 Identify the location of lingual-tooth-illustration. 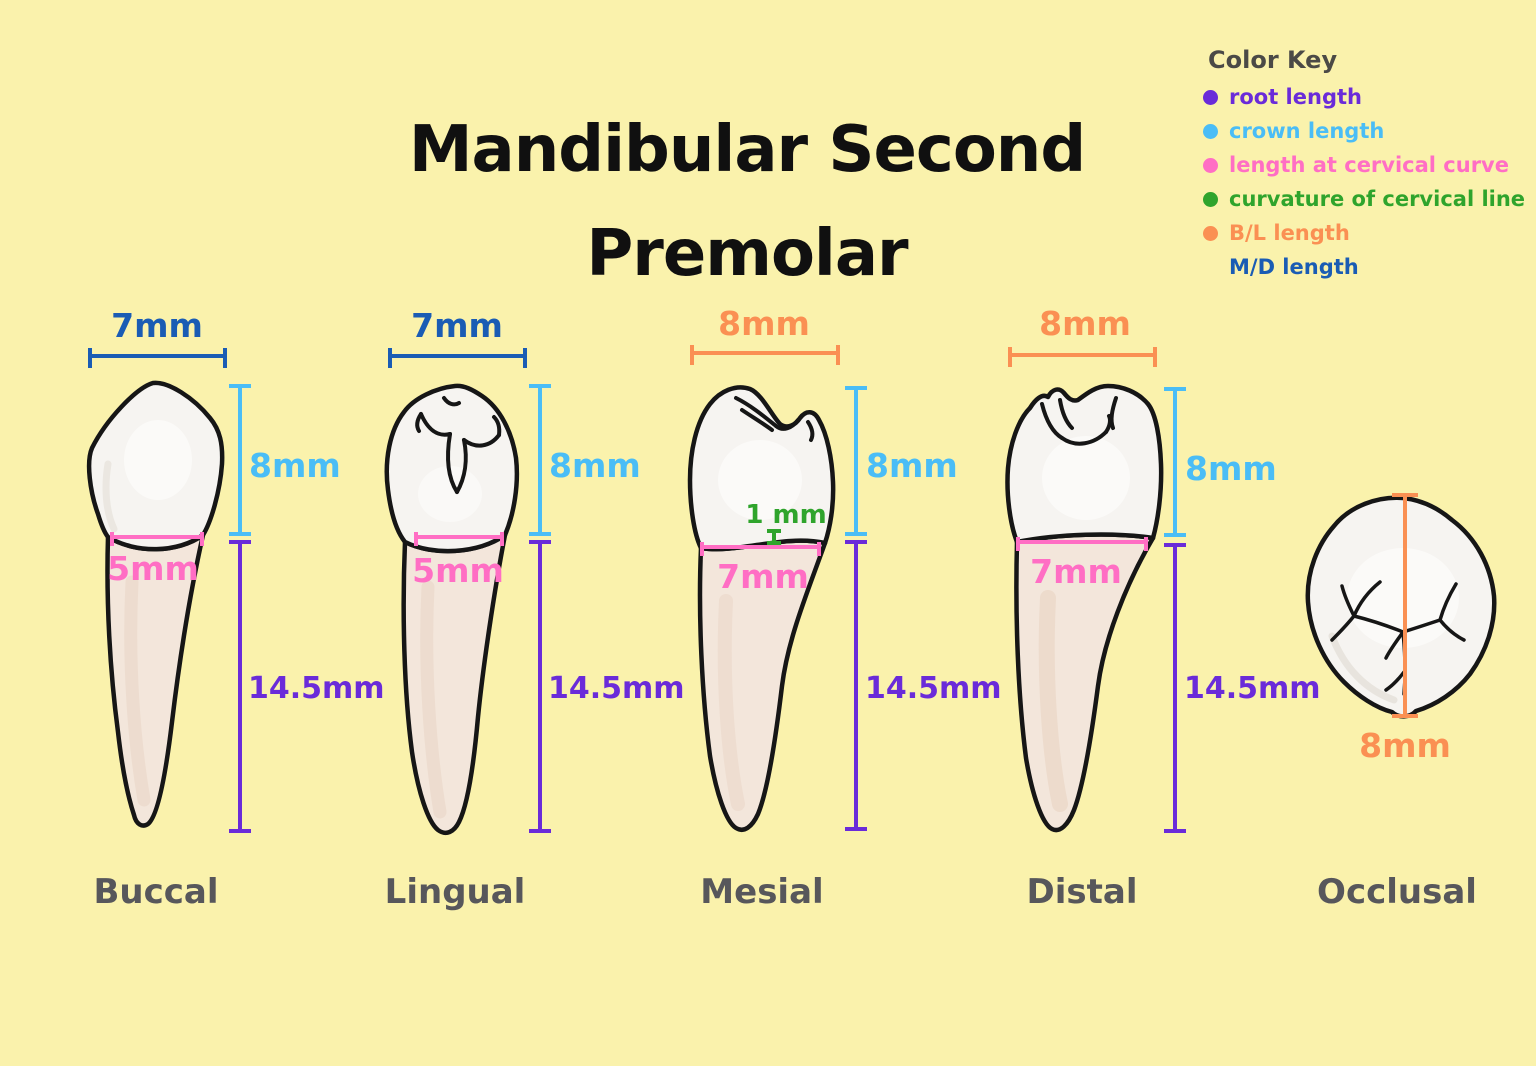
(452, 609).